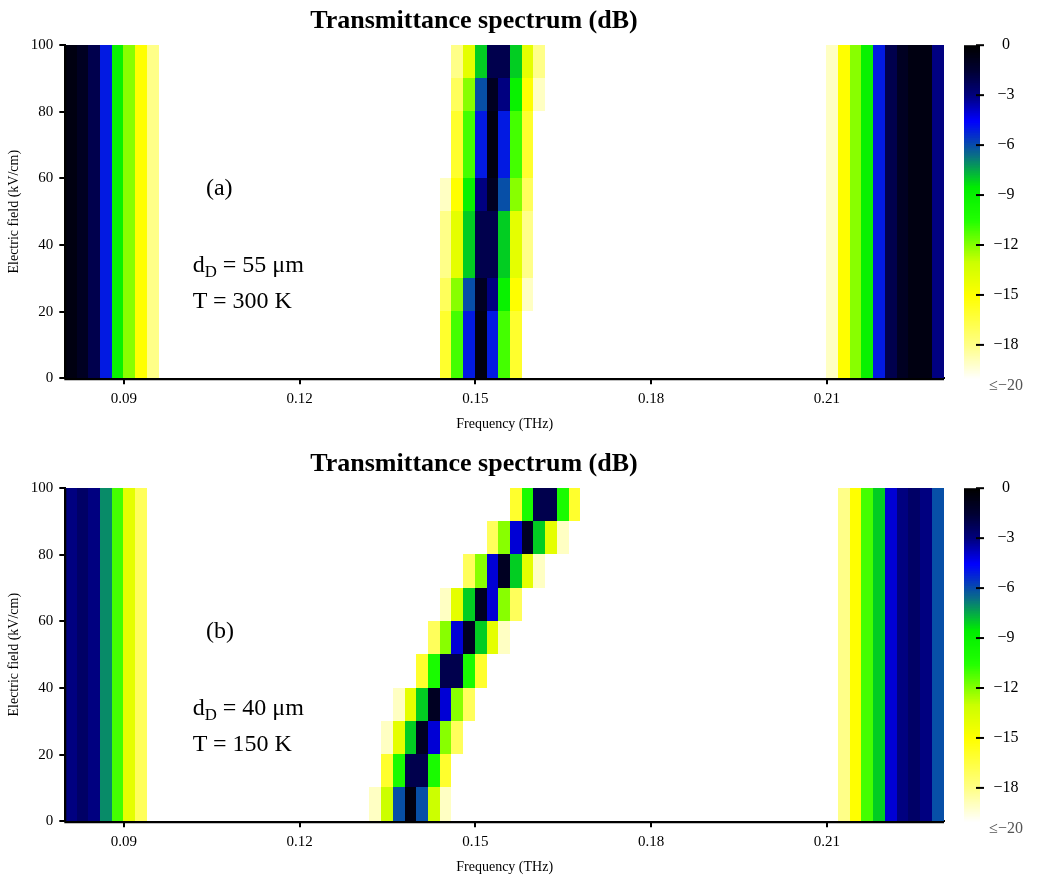 Image resolution: width=1042 pixels, height=886 pixels. I want to click on annotation: (b), so click(219, 630).